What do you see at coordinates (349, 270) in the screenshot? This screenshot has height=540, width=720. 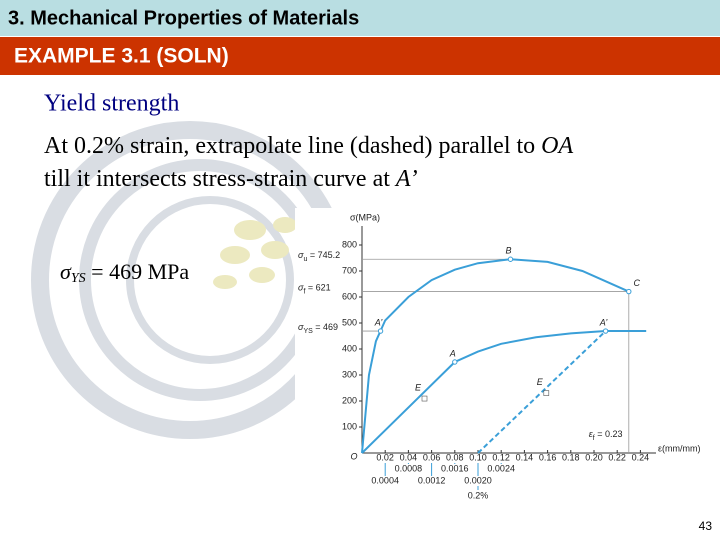 I see `y-tick-label: 700` at bounding box center [349, 270].